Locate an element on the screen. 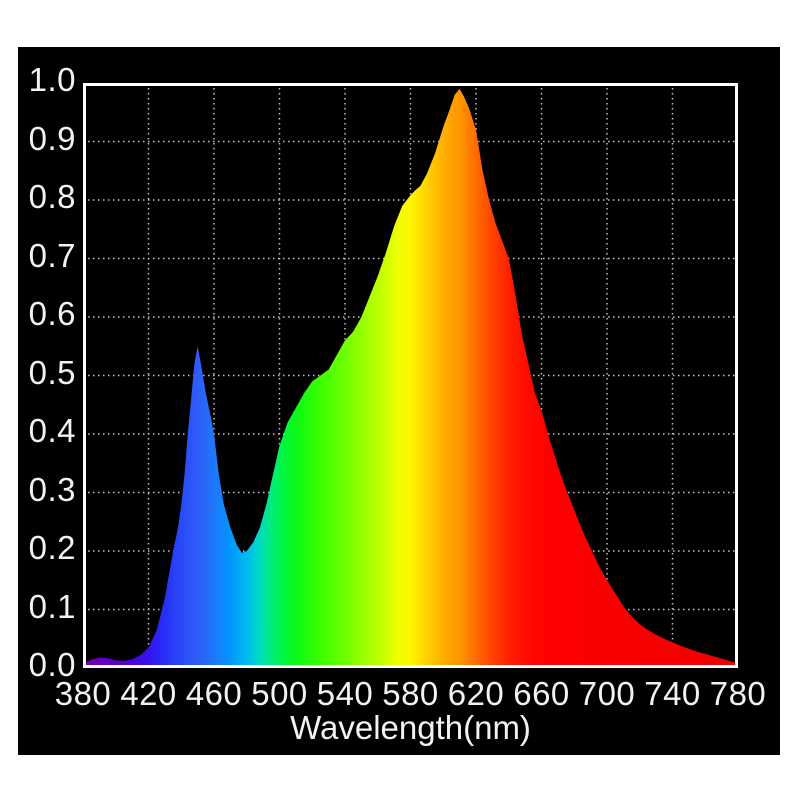 The image size is (800, 800). y-tick-label: 0.7 is located at coordinates (52, 255).